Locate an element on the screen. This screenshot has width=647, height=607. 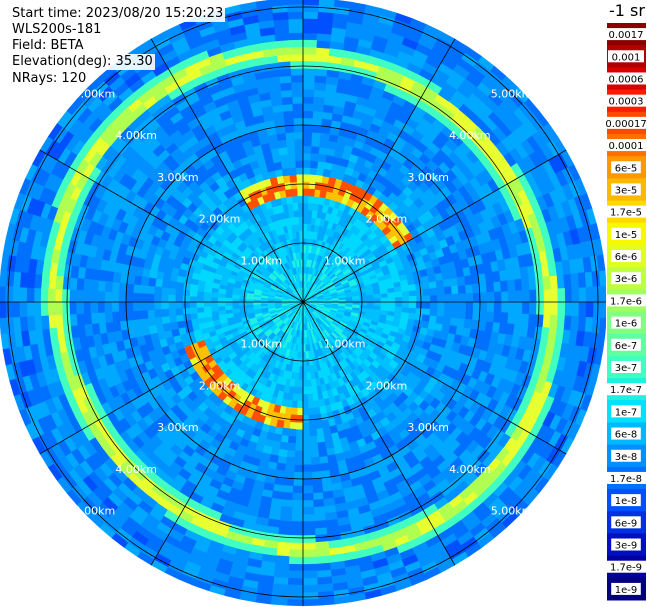
colorbar-tick-label: 0.0017 is located at coordinates (626, 35).